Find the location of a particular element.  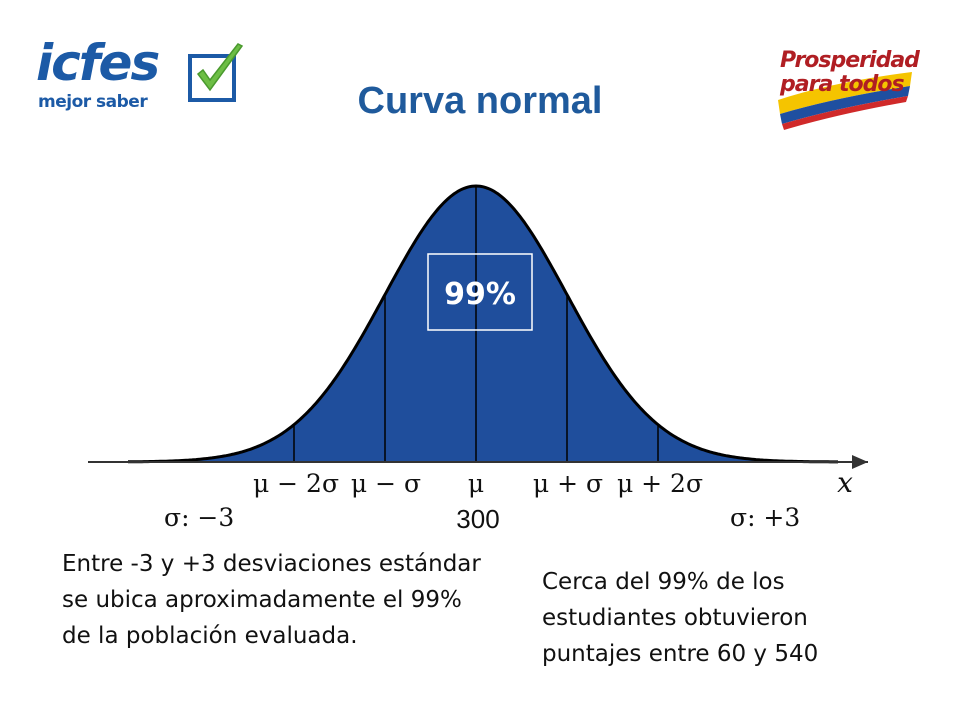

page-title: Curva normal is located at coordinates (480, 101).